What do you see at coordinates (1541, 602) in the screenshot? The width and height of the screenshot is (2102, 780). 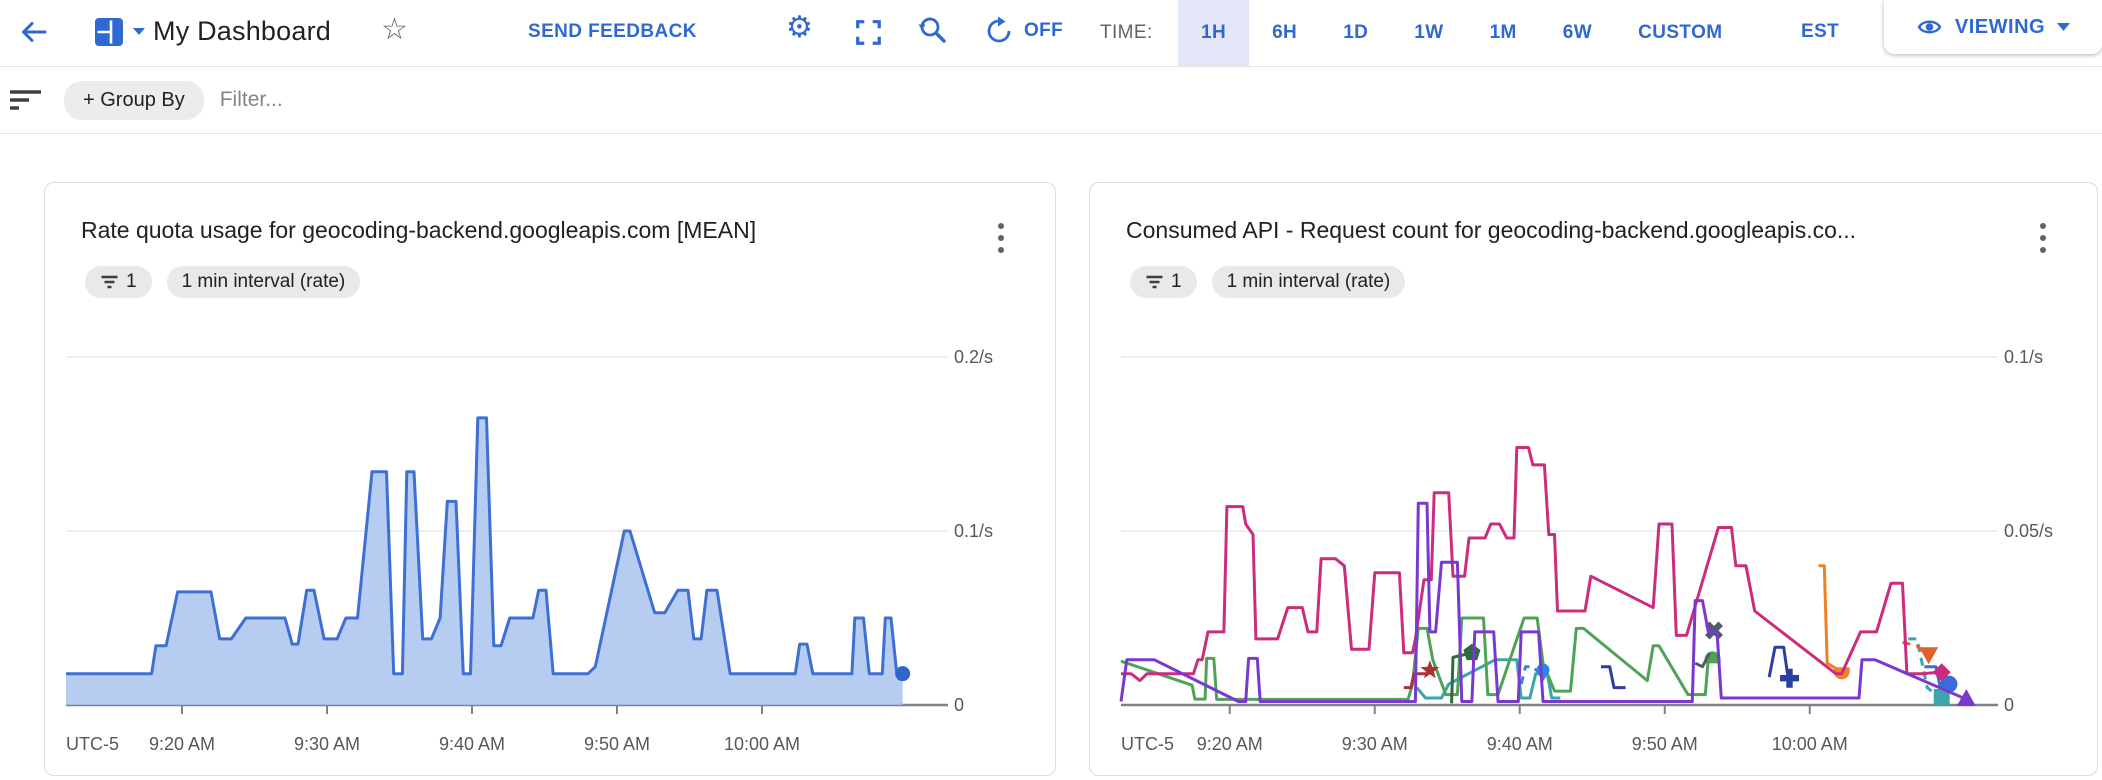 I see `series-purple` at bounding box center [1541, 602].